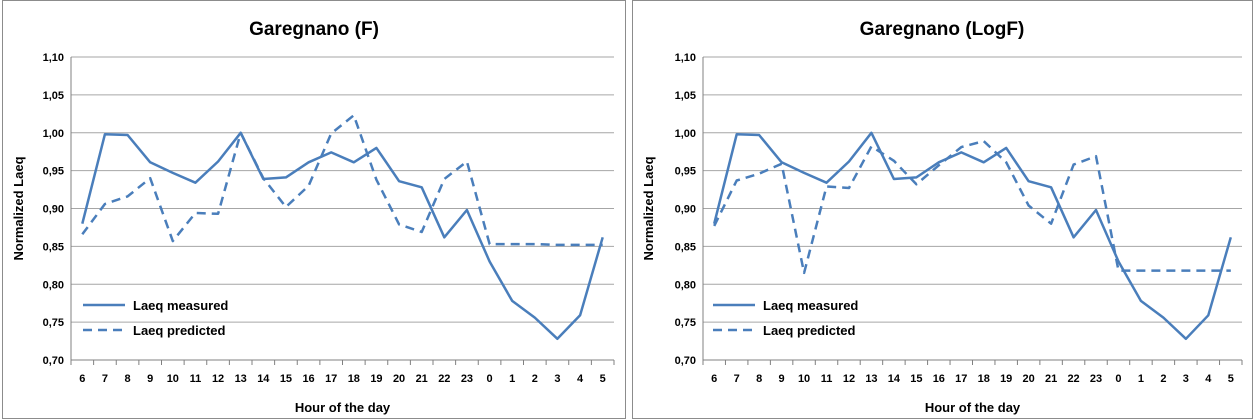  Describe the element at coordinates (942, 29) in the screenshot. I see `chart-title: Garegnano (LogF)` at that location.